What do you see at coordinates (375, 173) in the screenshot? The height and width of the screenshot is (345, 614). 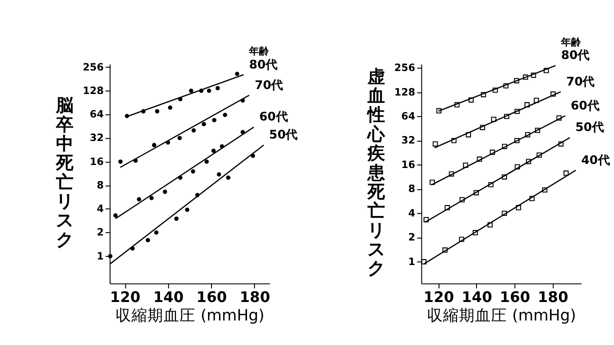 I see `text: 虚血性心疾患死亡リスク` at bounding box center [375, 173].